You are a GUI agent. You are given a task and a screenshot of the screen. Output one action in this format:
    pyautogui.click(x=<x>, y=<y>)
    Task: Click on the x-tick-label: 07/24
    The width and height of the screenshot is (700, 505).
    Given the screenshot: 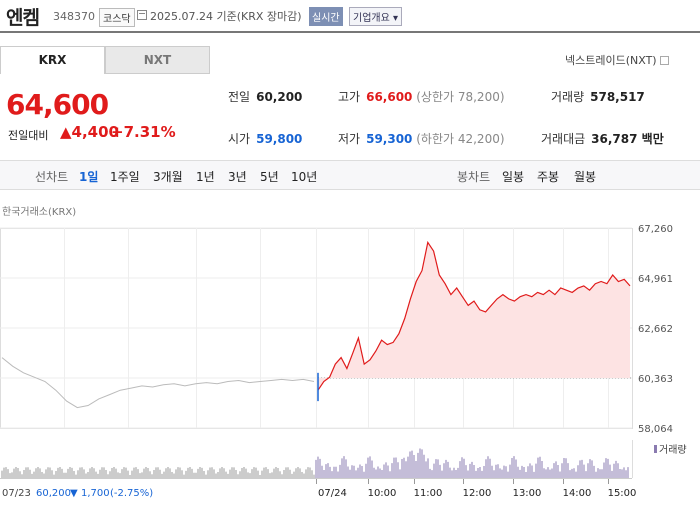 What is the action you would take?
    pyautogui.click(x=332, y=493)
    